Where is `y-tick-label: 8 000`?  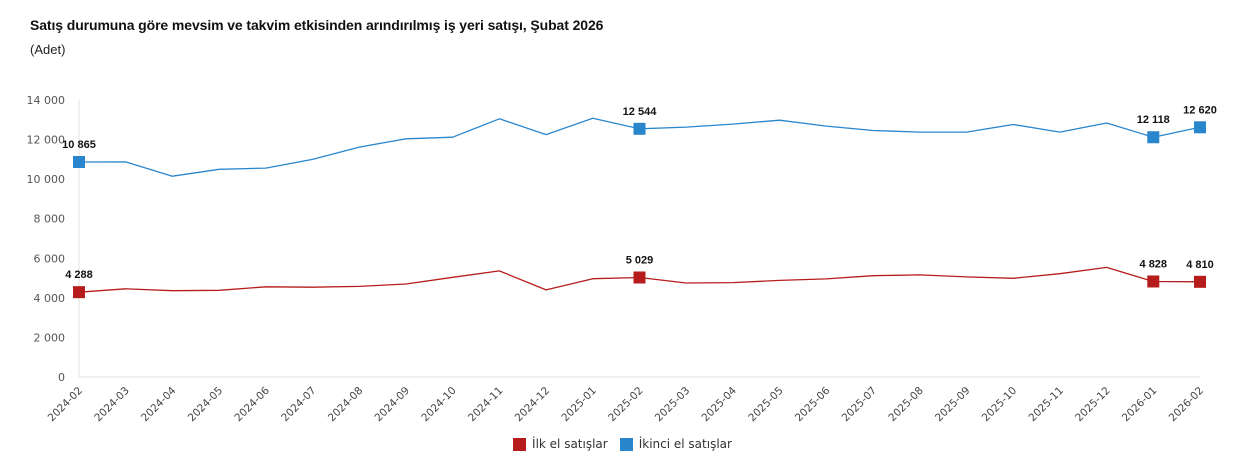
y-tick-label: 8 000 is located at coordinates (50, 219).